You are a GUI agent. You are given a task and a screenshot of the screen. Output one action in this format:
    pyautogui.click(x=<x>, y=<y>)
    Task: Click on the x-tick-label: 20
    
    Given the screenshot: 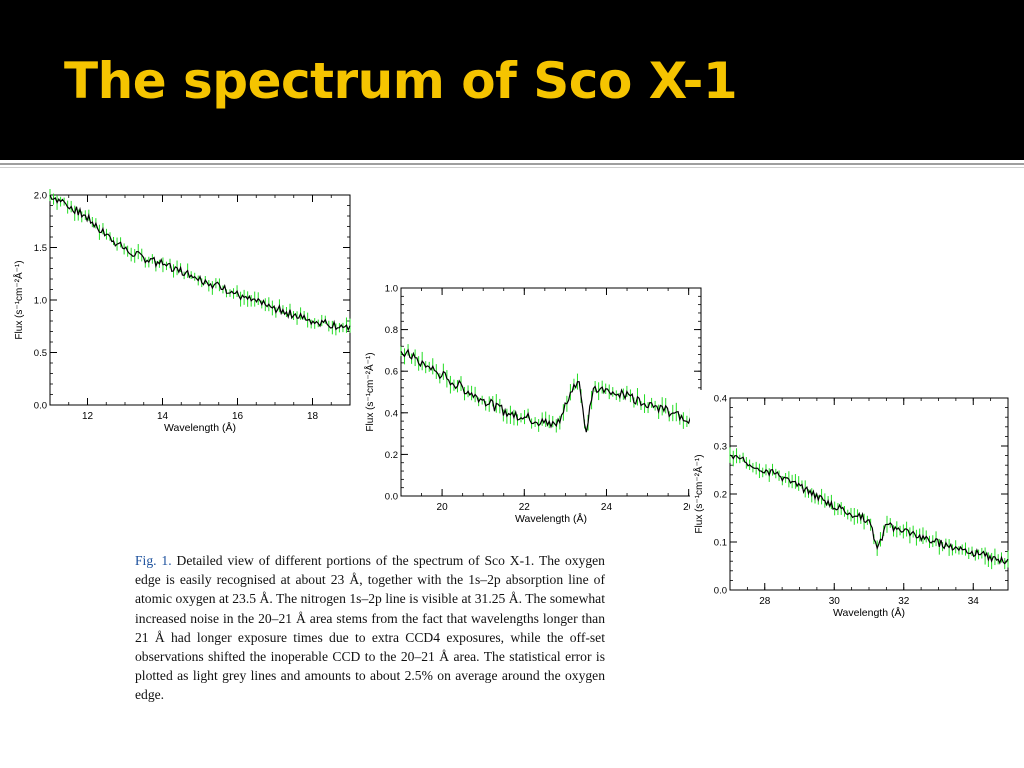 What is the action you would take?
    pyautogui.click(x=443, y=507)
    